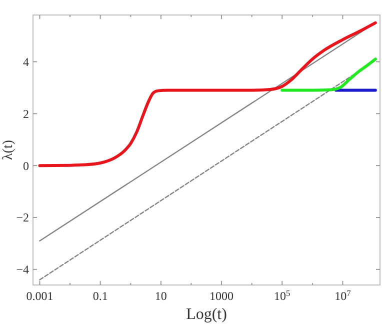  I want to click on x-axis-title: Log(t), so click(206, 314).